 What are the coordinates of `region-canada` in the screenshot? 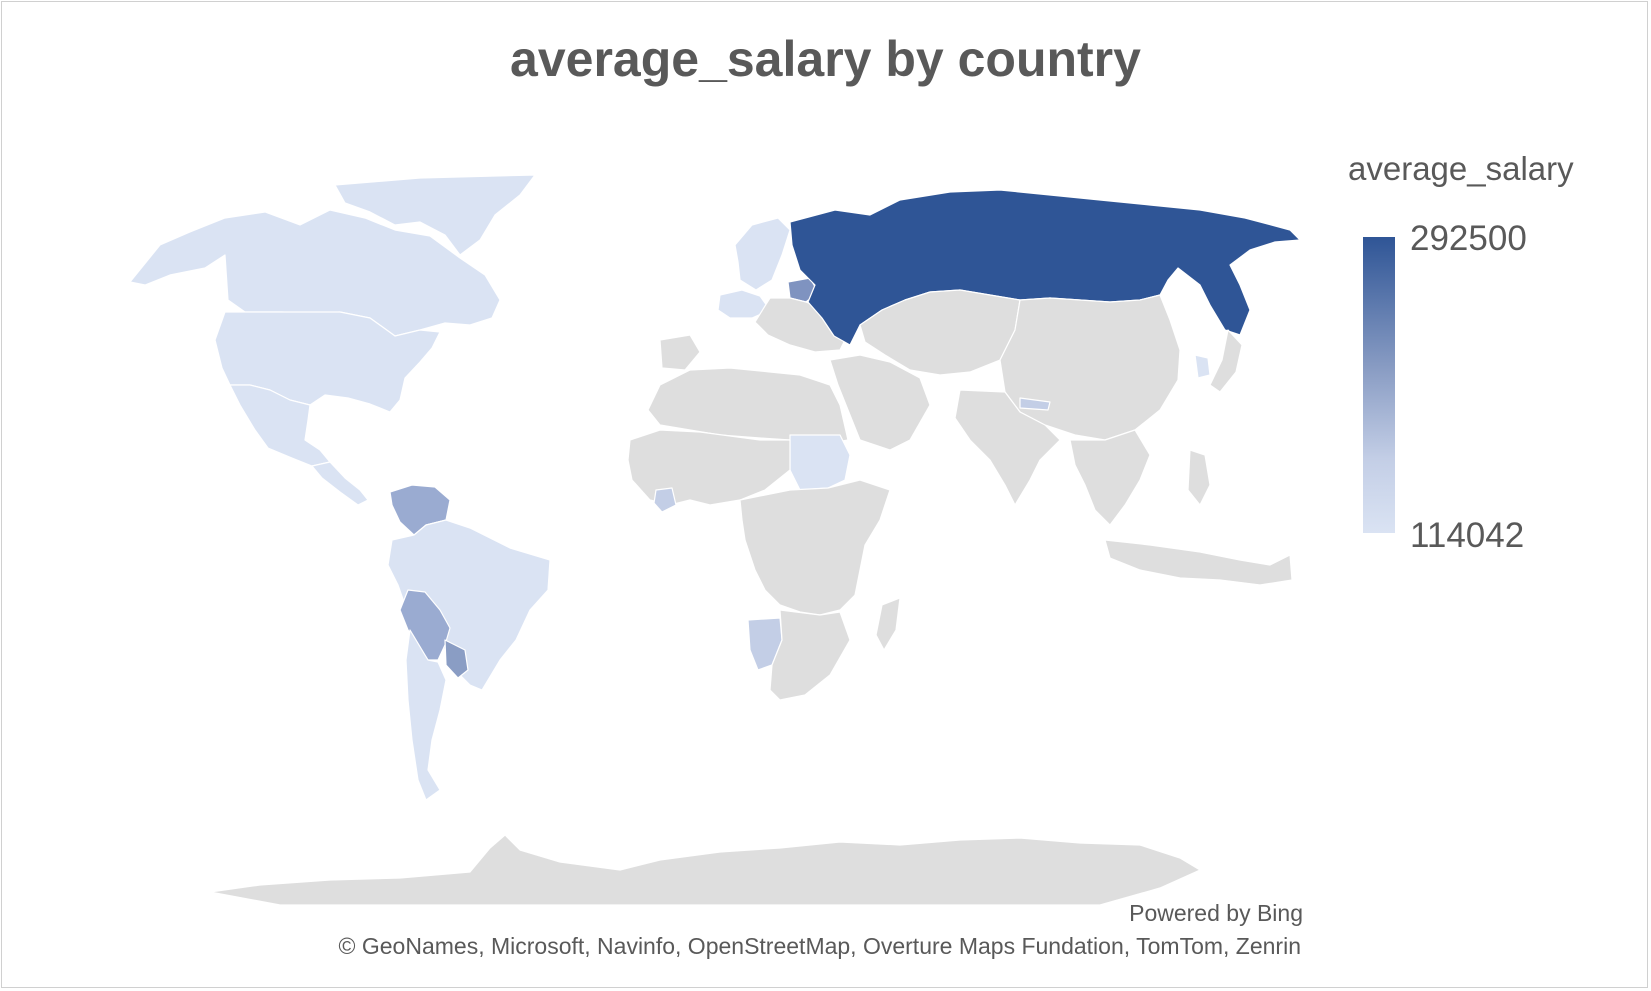 It's located at (315, 273).